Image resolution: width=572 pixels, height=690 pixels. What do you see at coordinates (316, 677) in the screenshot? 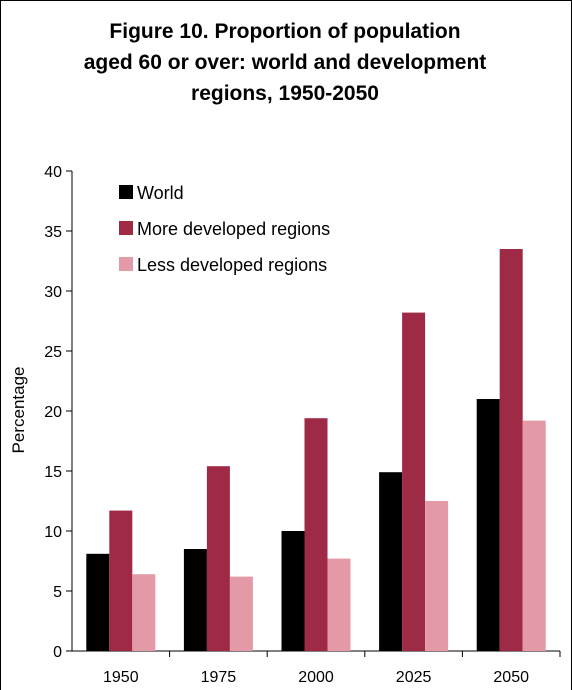
I see `x-tick-label: 2000` at bounding box center [316, 677].